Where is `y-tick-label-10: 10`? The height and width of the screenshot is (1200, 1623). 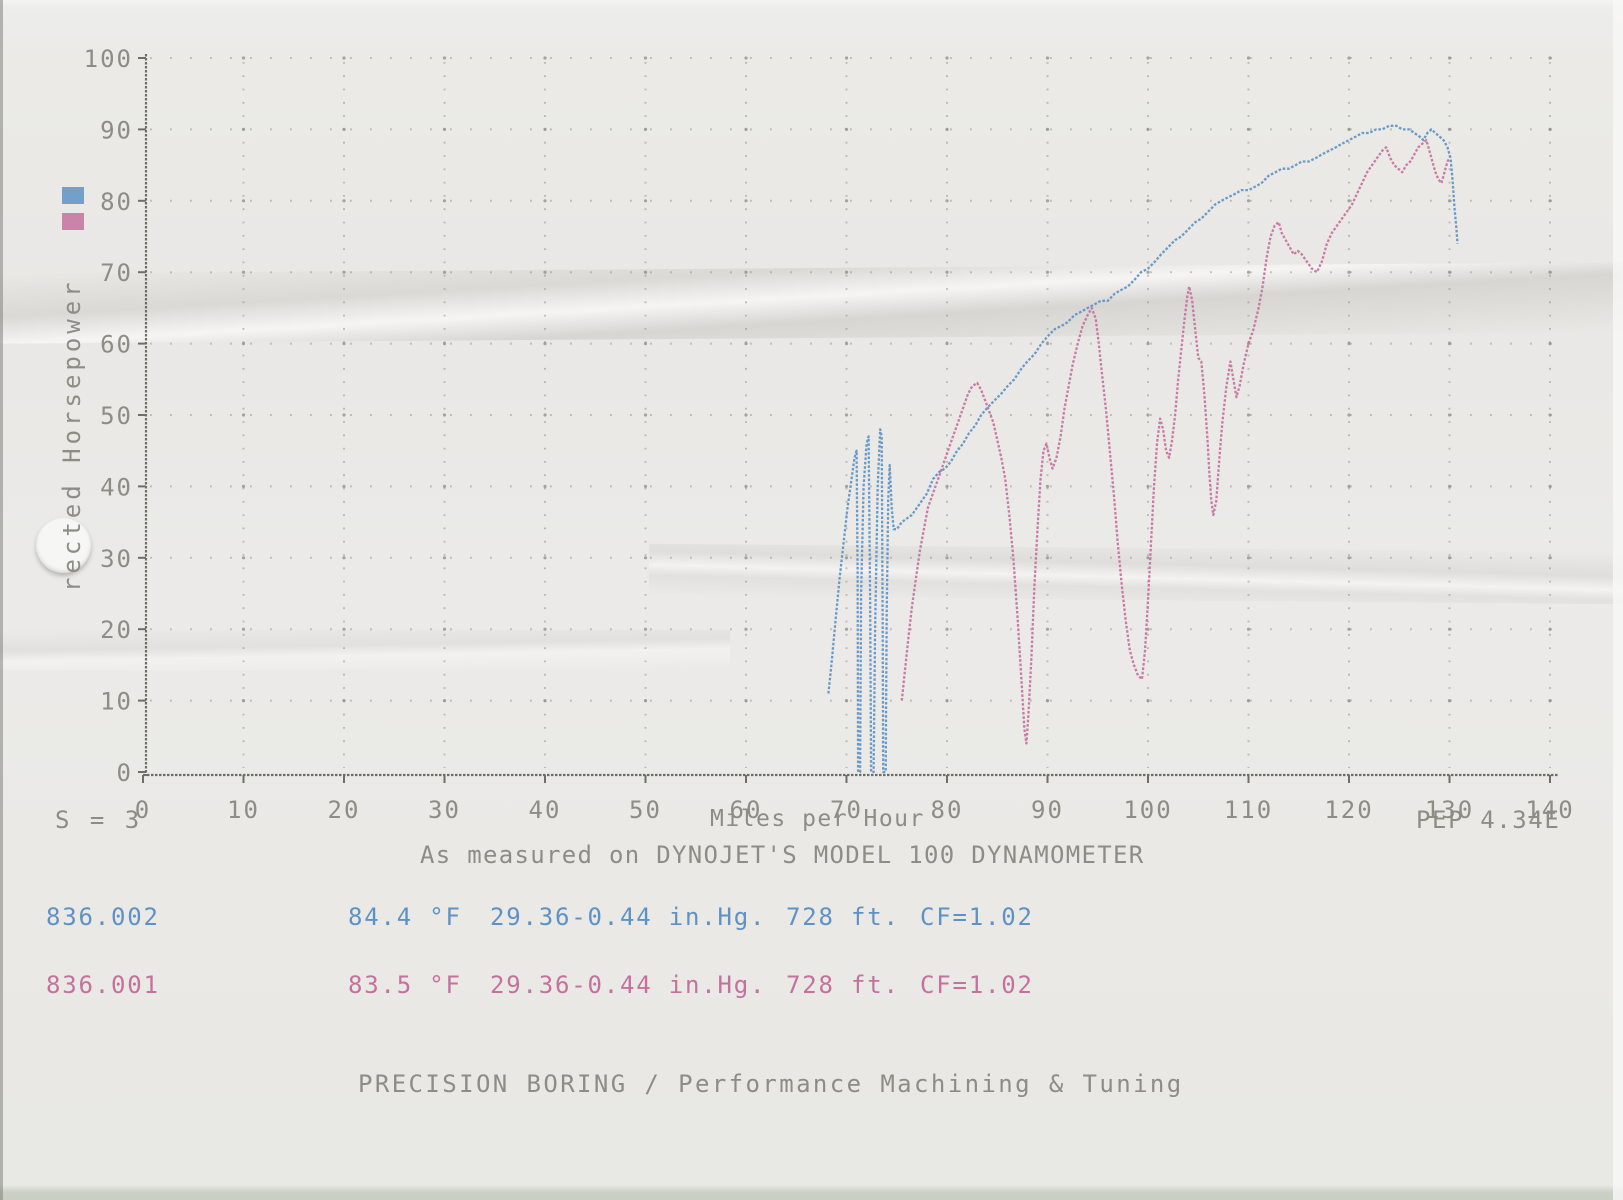 y-tick-label-10: 10 is located at coordinates (116, 702).